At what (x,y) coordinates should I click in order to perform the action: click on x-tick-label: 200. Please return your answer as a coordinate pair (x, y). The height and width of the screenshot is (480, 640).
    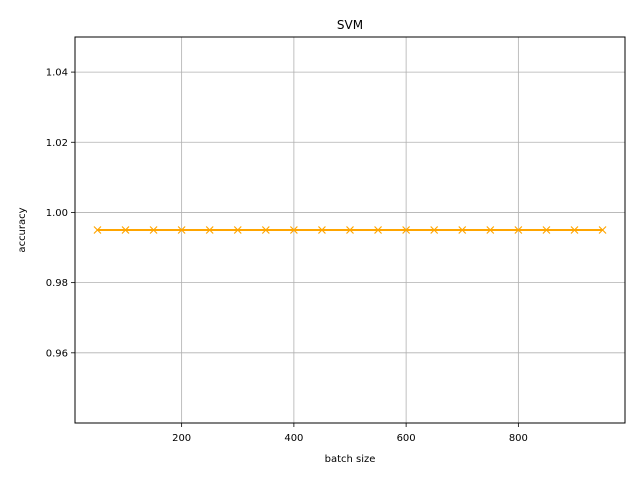
    Looking at the image, I should click on (181, 438).